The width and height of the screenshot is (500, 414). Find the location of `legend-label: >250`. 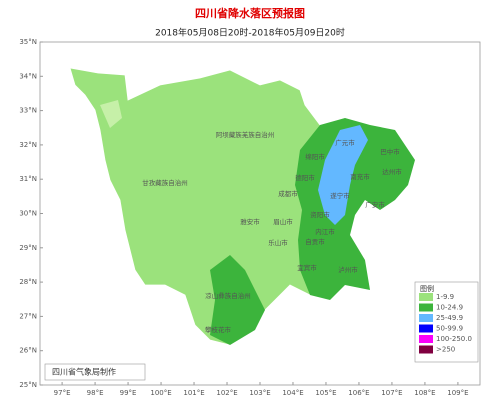

legend-label: >250 is located at coordinates (445, 350).